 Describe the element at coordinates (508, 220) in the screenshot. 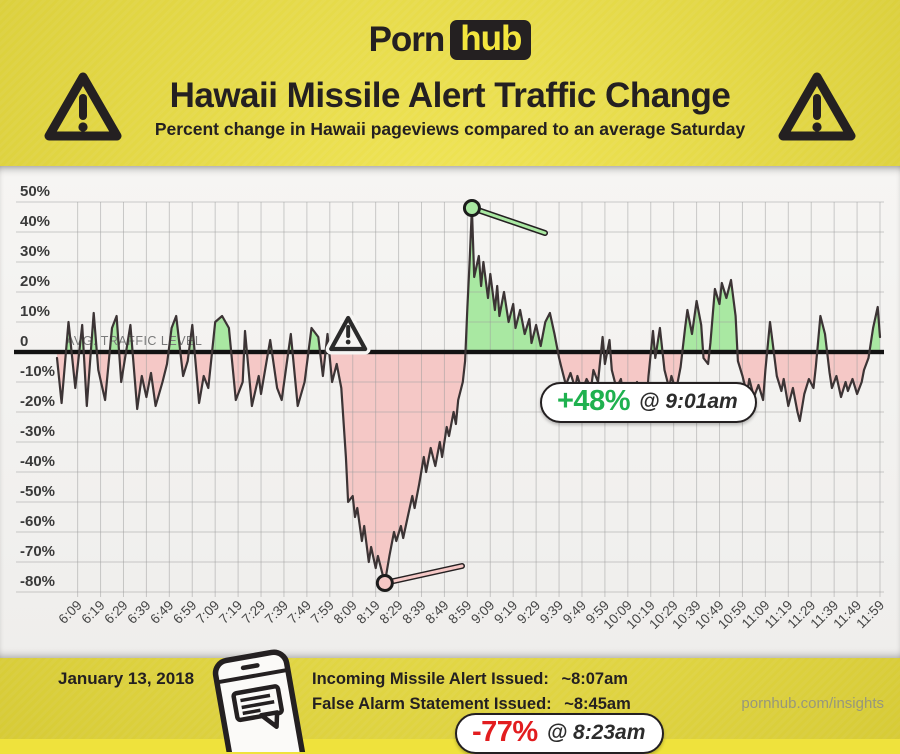

I see `peak-connector` at that location.